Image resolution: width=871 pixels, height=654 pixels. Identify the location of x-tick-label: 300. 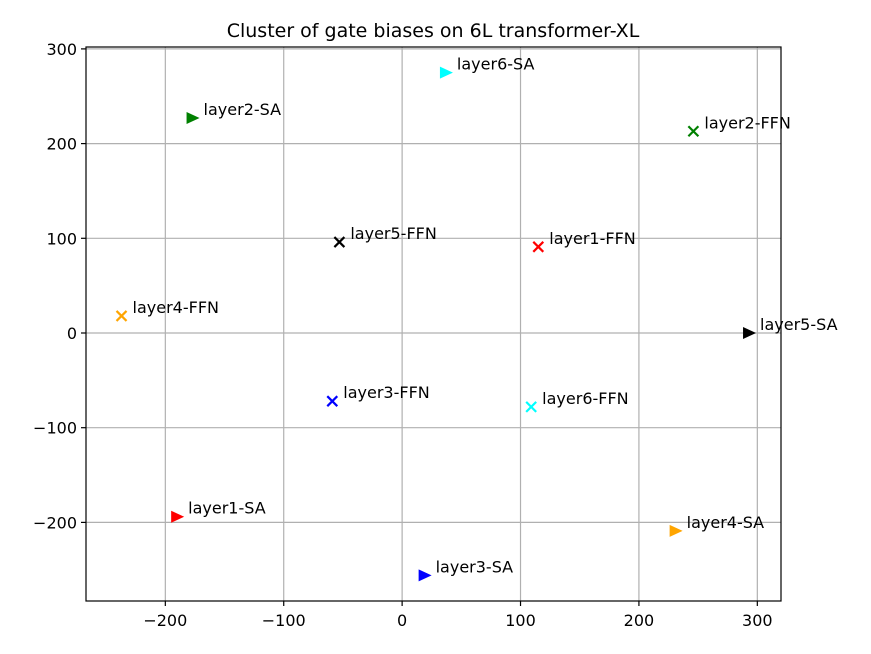
(757, 620).